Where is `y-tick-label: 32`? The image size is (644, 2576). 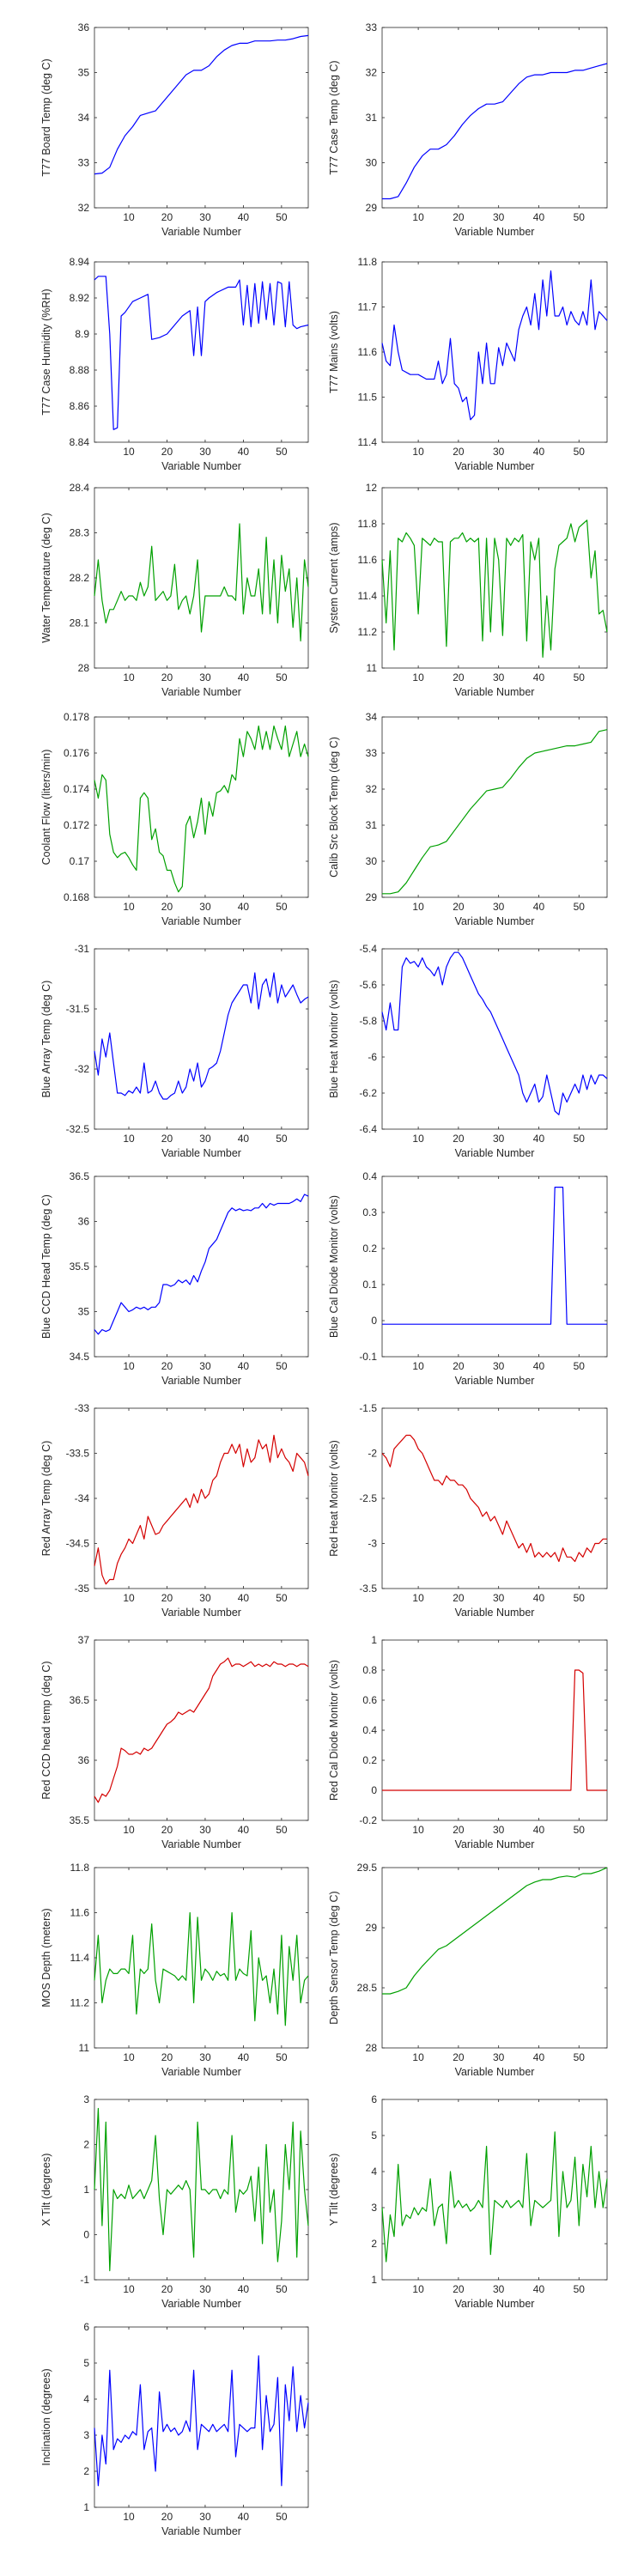
y-tick-label: 32 is located at coordinates (372, 73).